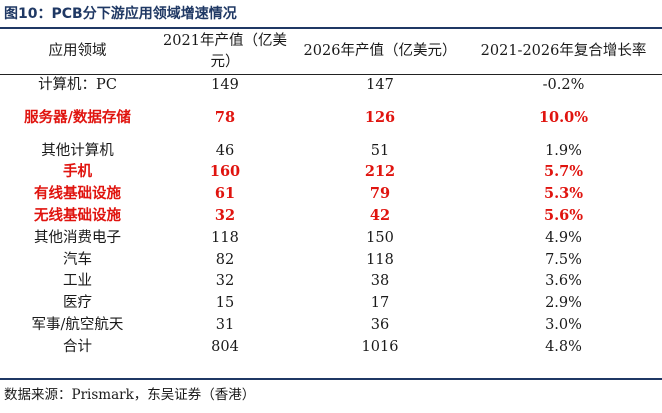 The width and height of the screenshot is (662, 413). I want to click on header-cagr: 2021-2026年复合增长率, so click(563, 51).